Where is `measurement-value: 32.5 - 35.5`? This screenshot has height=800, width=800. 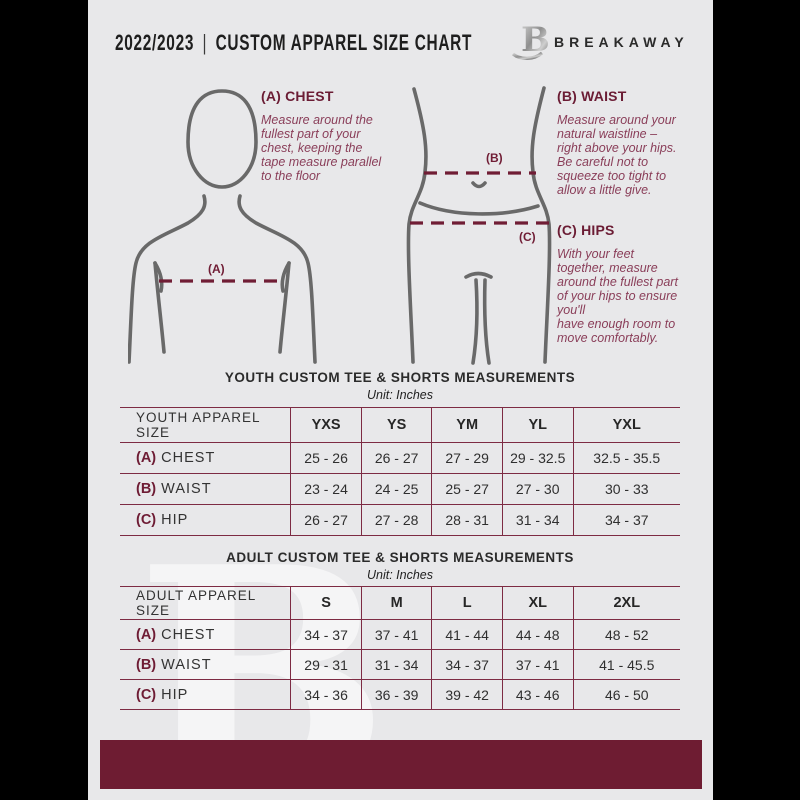
measurement-value: 32.5 - 35.5 is located at coordinates (626, 458).